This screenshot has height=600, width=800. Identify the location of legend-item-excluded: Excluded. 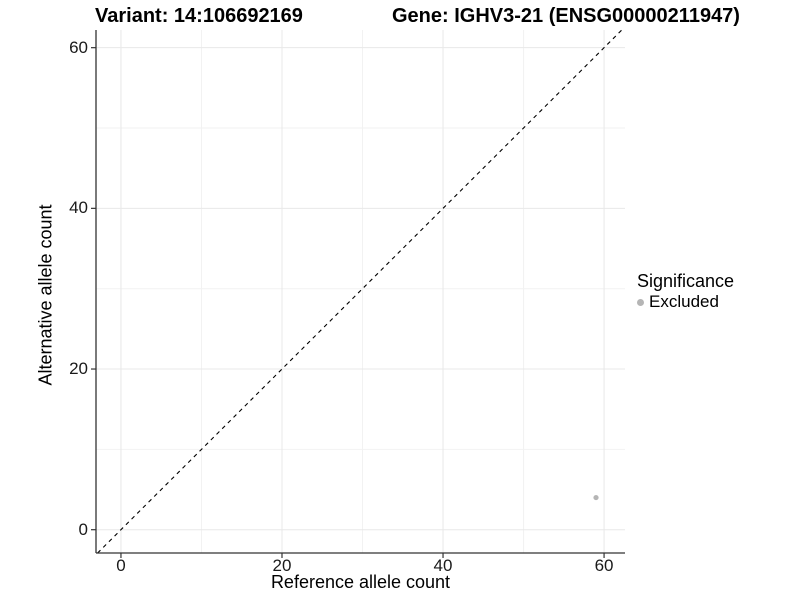
(685, 302).